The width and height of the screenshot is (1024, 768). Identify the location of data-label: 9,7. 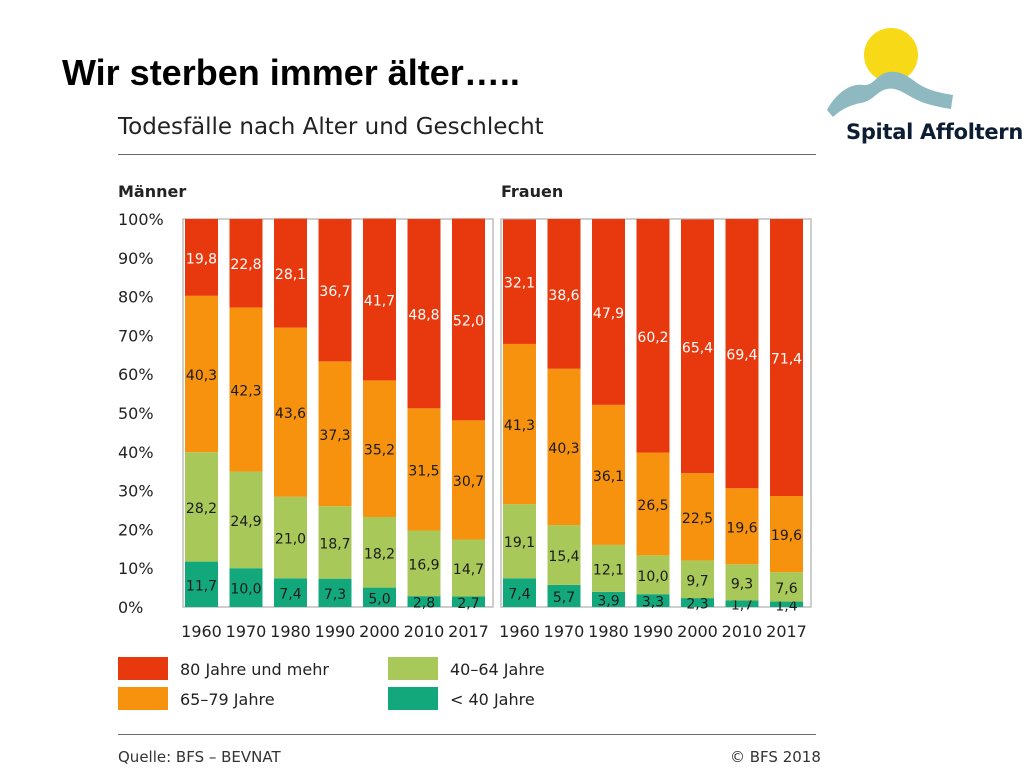
(697, 581).